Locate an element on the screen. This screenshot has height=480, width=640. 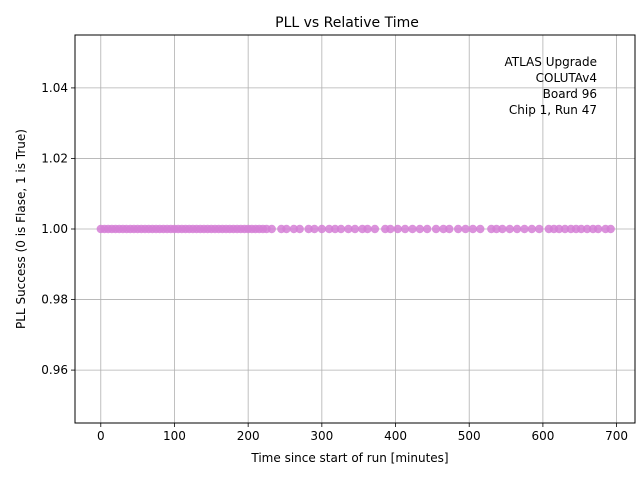
annotation-line: COLUTAv4 is located at coordinates (566, 78).